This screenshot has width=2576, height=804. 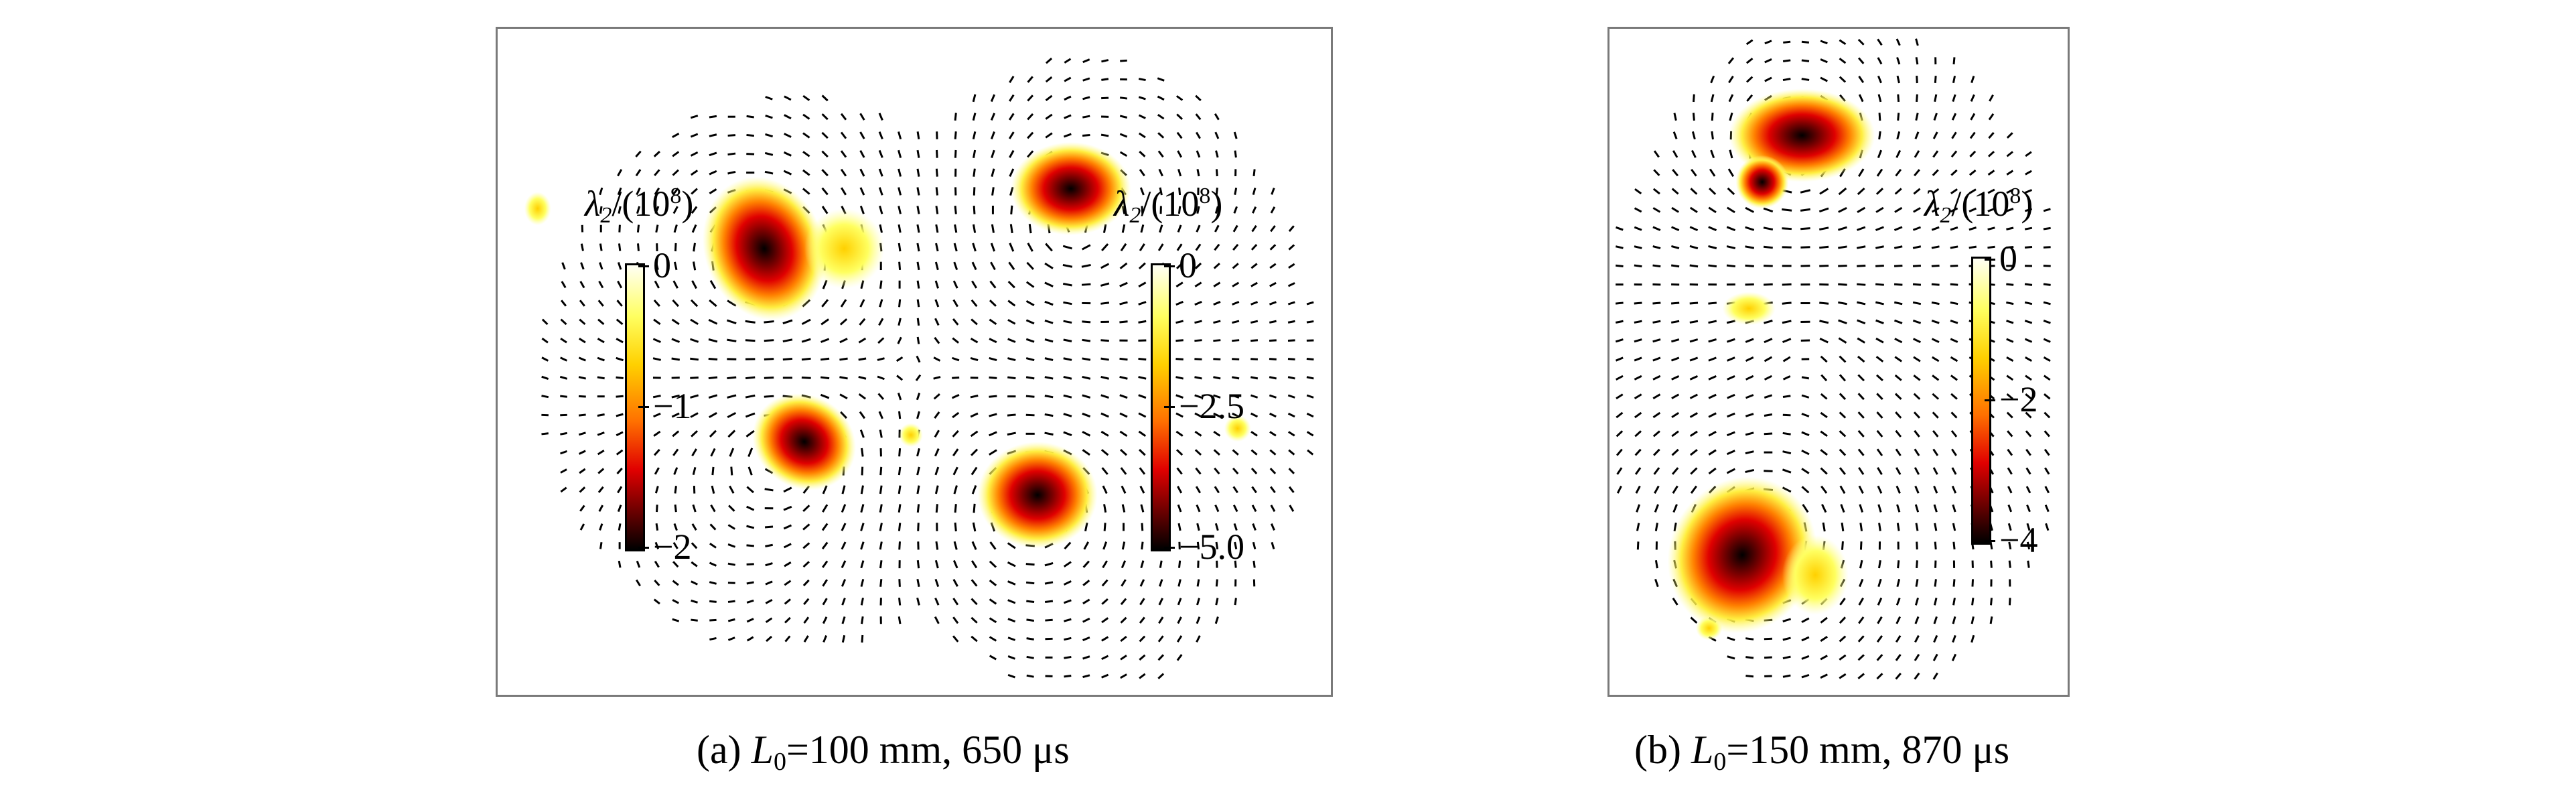 I want to click on vortex-core-region, so click(x=1815, y=575).